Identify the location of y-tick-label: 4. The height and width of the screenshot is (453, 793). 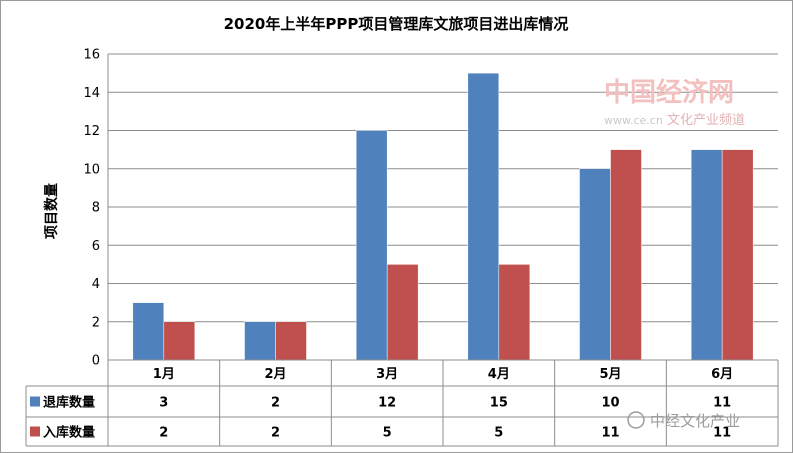
(96, 284).